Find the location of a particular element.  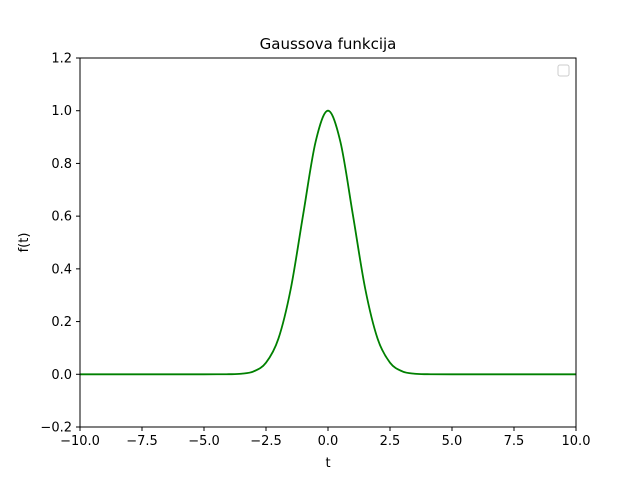

x-tick-label: −10.0 is located at coordinates (80, 441).